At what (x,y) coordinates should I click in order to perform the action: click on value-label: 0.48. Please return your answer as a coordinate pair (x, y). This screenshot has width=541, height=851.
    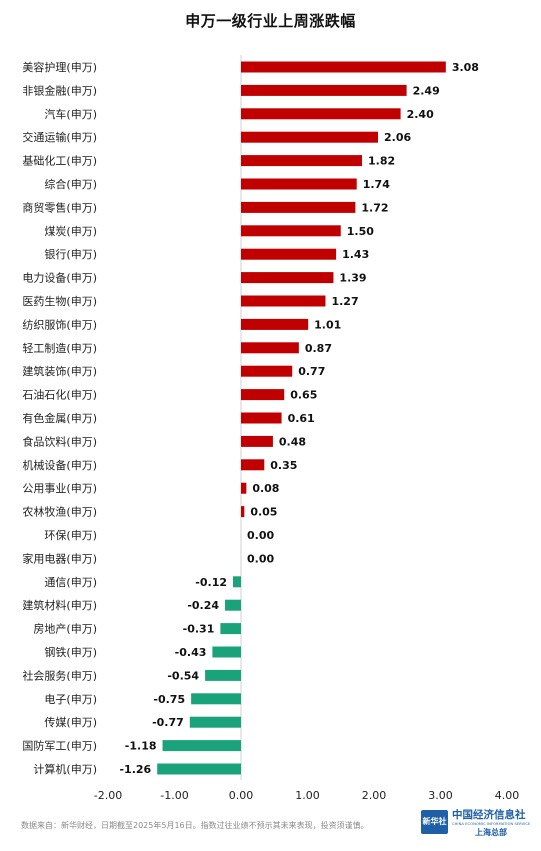
    Looking at the image, I should click on (292, 441).